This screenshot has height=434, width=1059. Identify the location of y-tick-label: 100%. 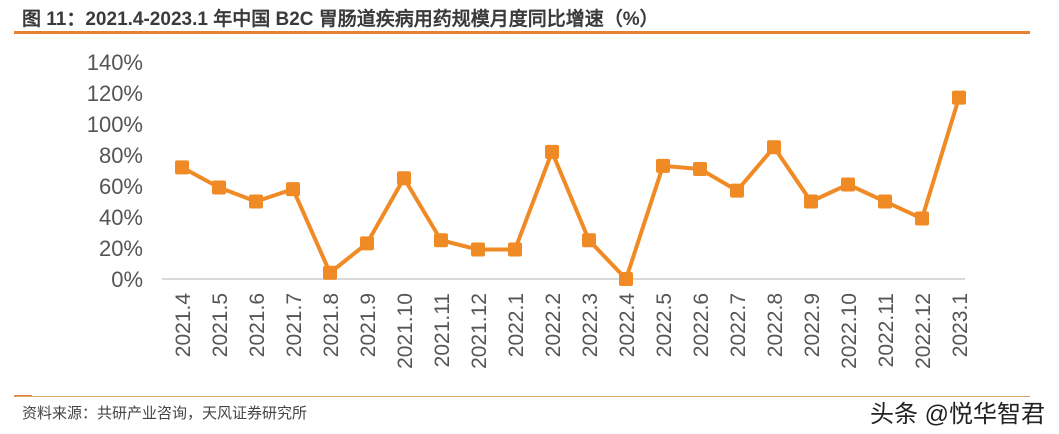
(115, 124).